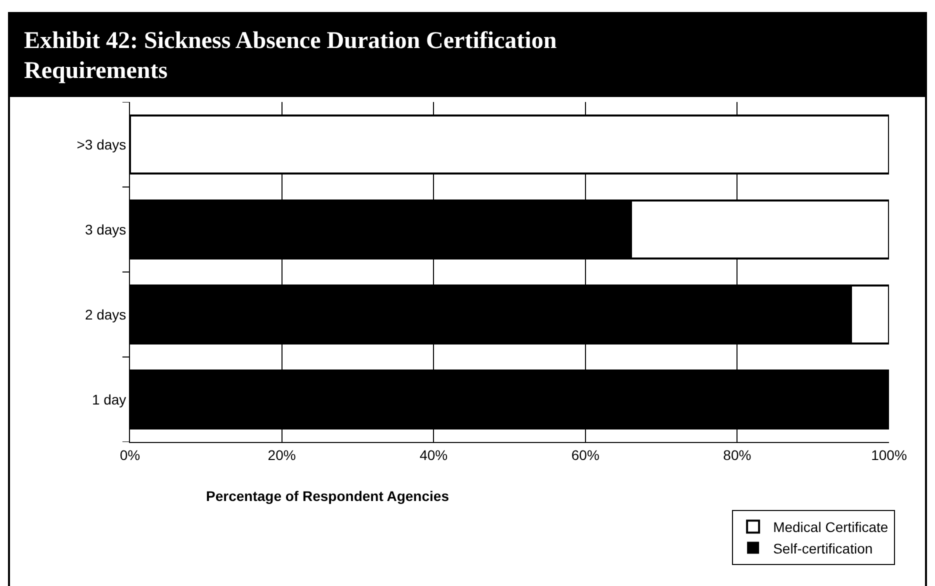  Describe the element at coordinates (585, 454) in the screenshot. I see `x-tick-label: 60%` at that location.